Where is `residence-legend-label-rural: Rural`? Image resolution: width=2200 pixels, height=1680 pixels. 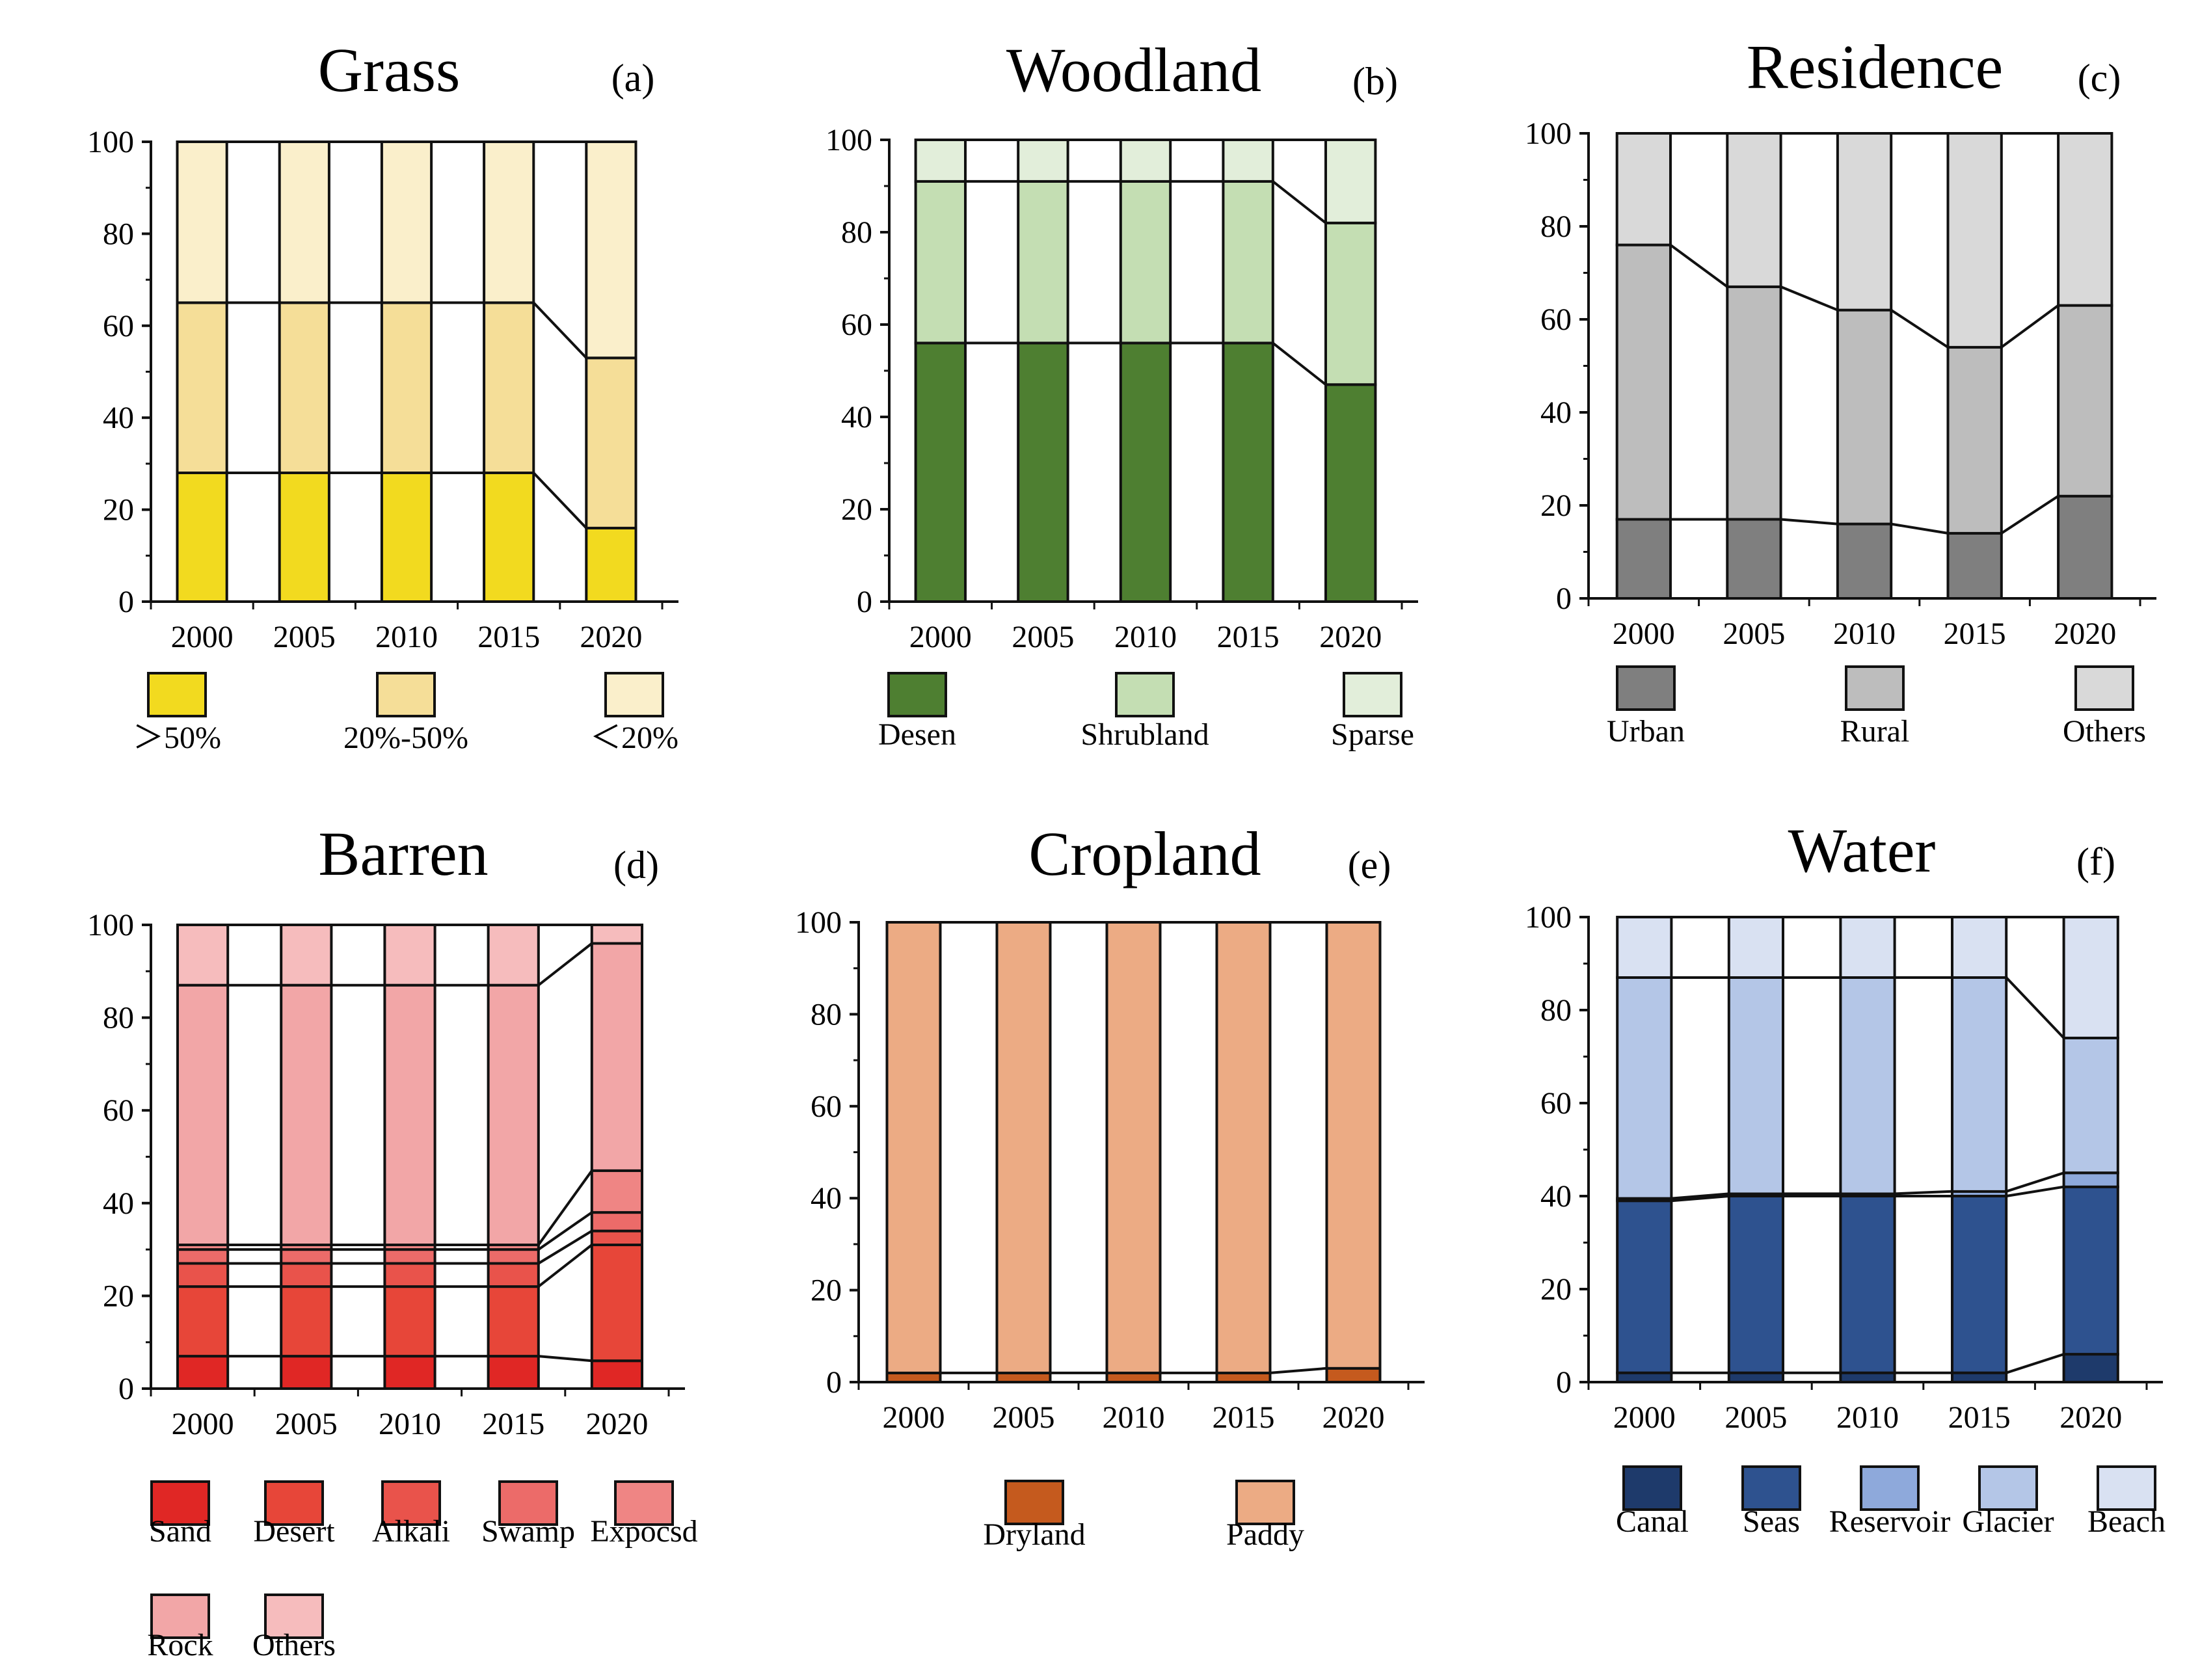 residence-legend-label-rural: Rural is located at coordinates (1875, 731).